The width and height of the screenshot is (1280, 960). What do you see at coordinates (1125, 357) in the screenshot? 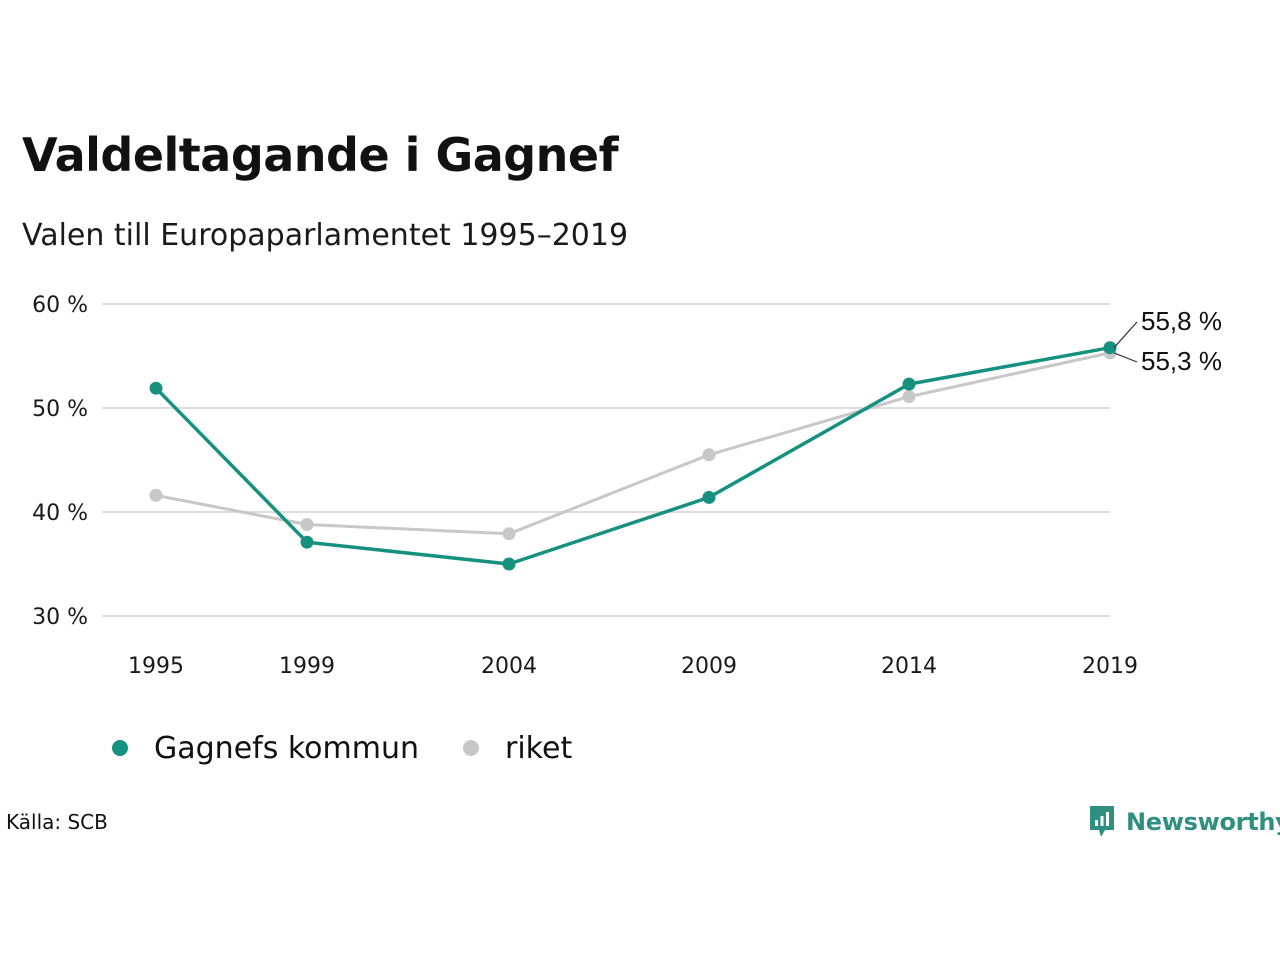
I see `end-label-leader-riket` at bounding box center [1125, 357].